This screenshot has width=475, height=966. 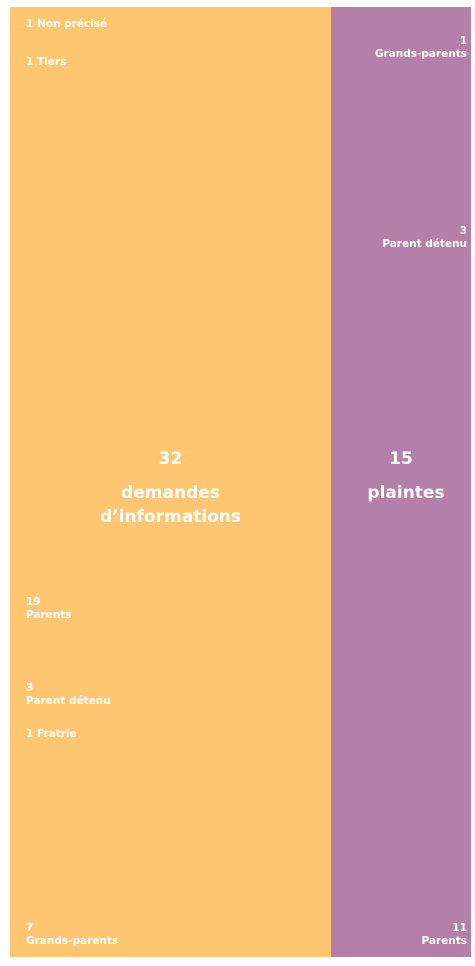 I want to click on segment-label: 11 Parents, so click(x=444, y=935).